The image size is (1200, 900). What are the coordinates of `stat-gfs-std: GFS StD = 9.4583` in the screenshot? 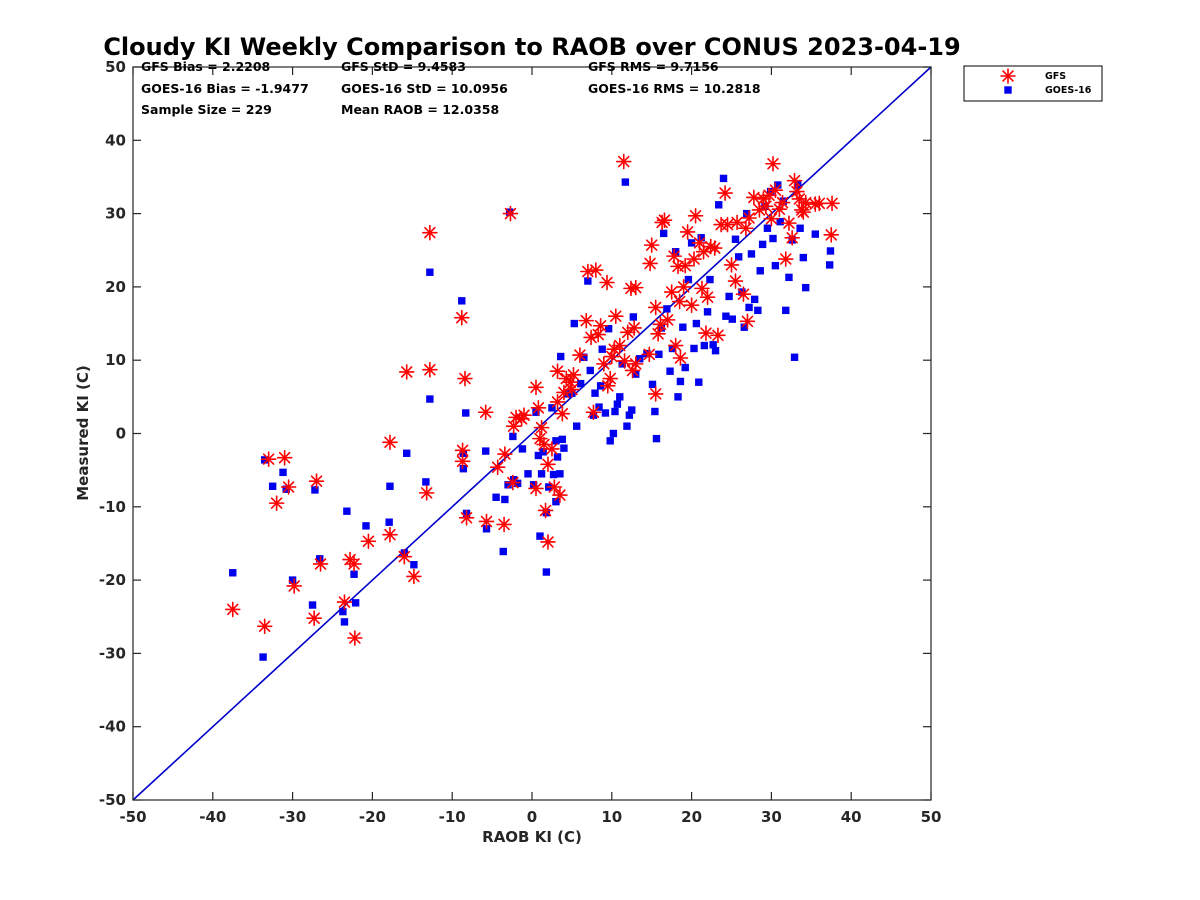 It's located at (403, 66).